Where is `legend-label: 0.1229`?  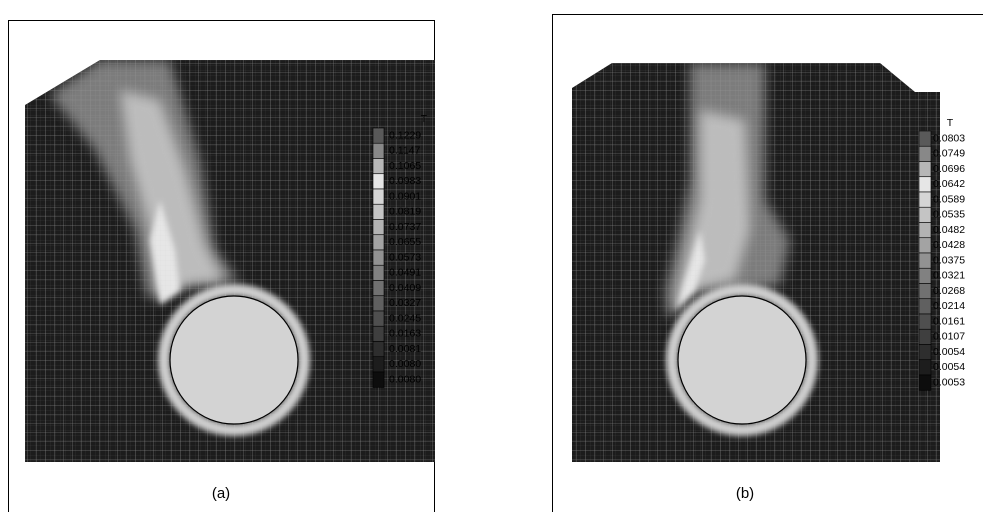
legend-label: 0.1229 is located at coordinates (405, 135).